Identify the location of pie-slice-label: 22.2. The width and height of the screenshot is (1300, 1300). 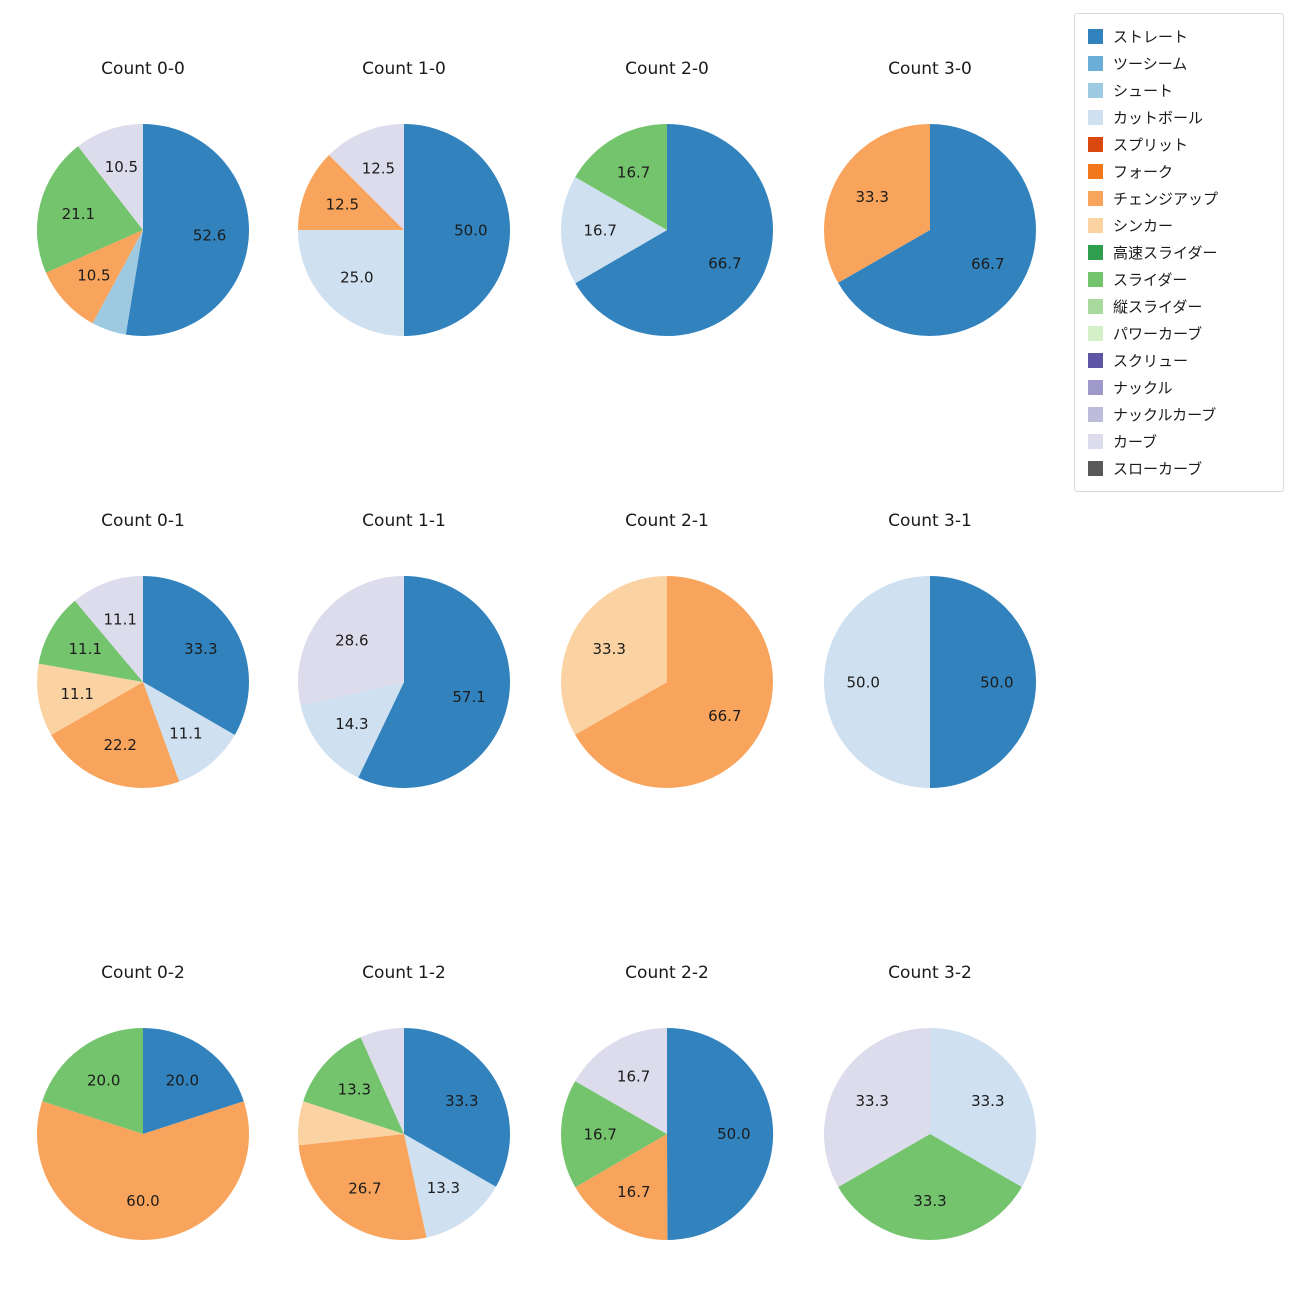
(119, 745).